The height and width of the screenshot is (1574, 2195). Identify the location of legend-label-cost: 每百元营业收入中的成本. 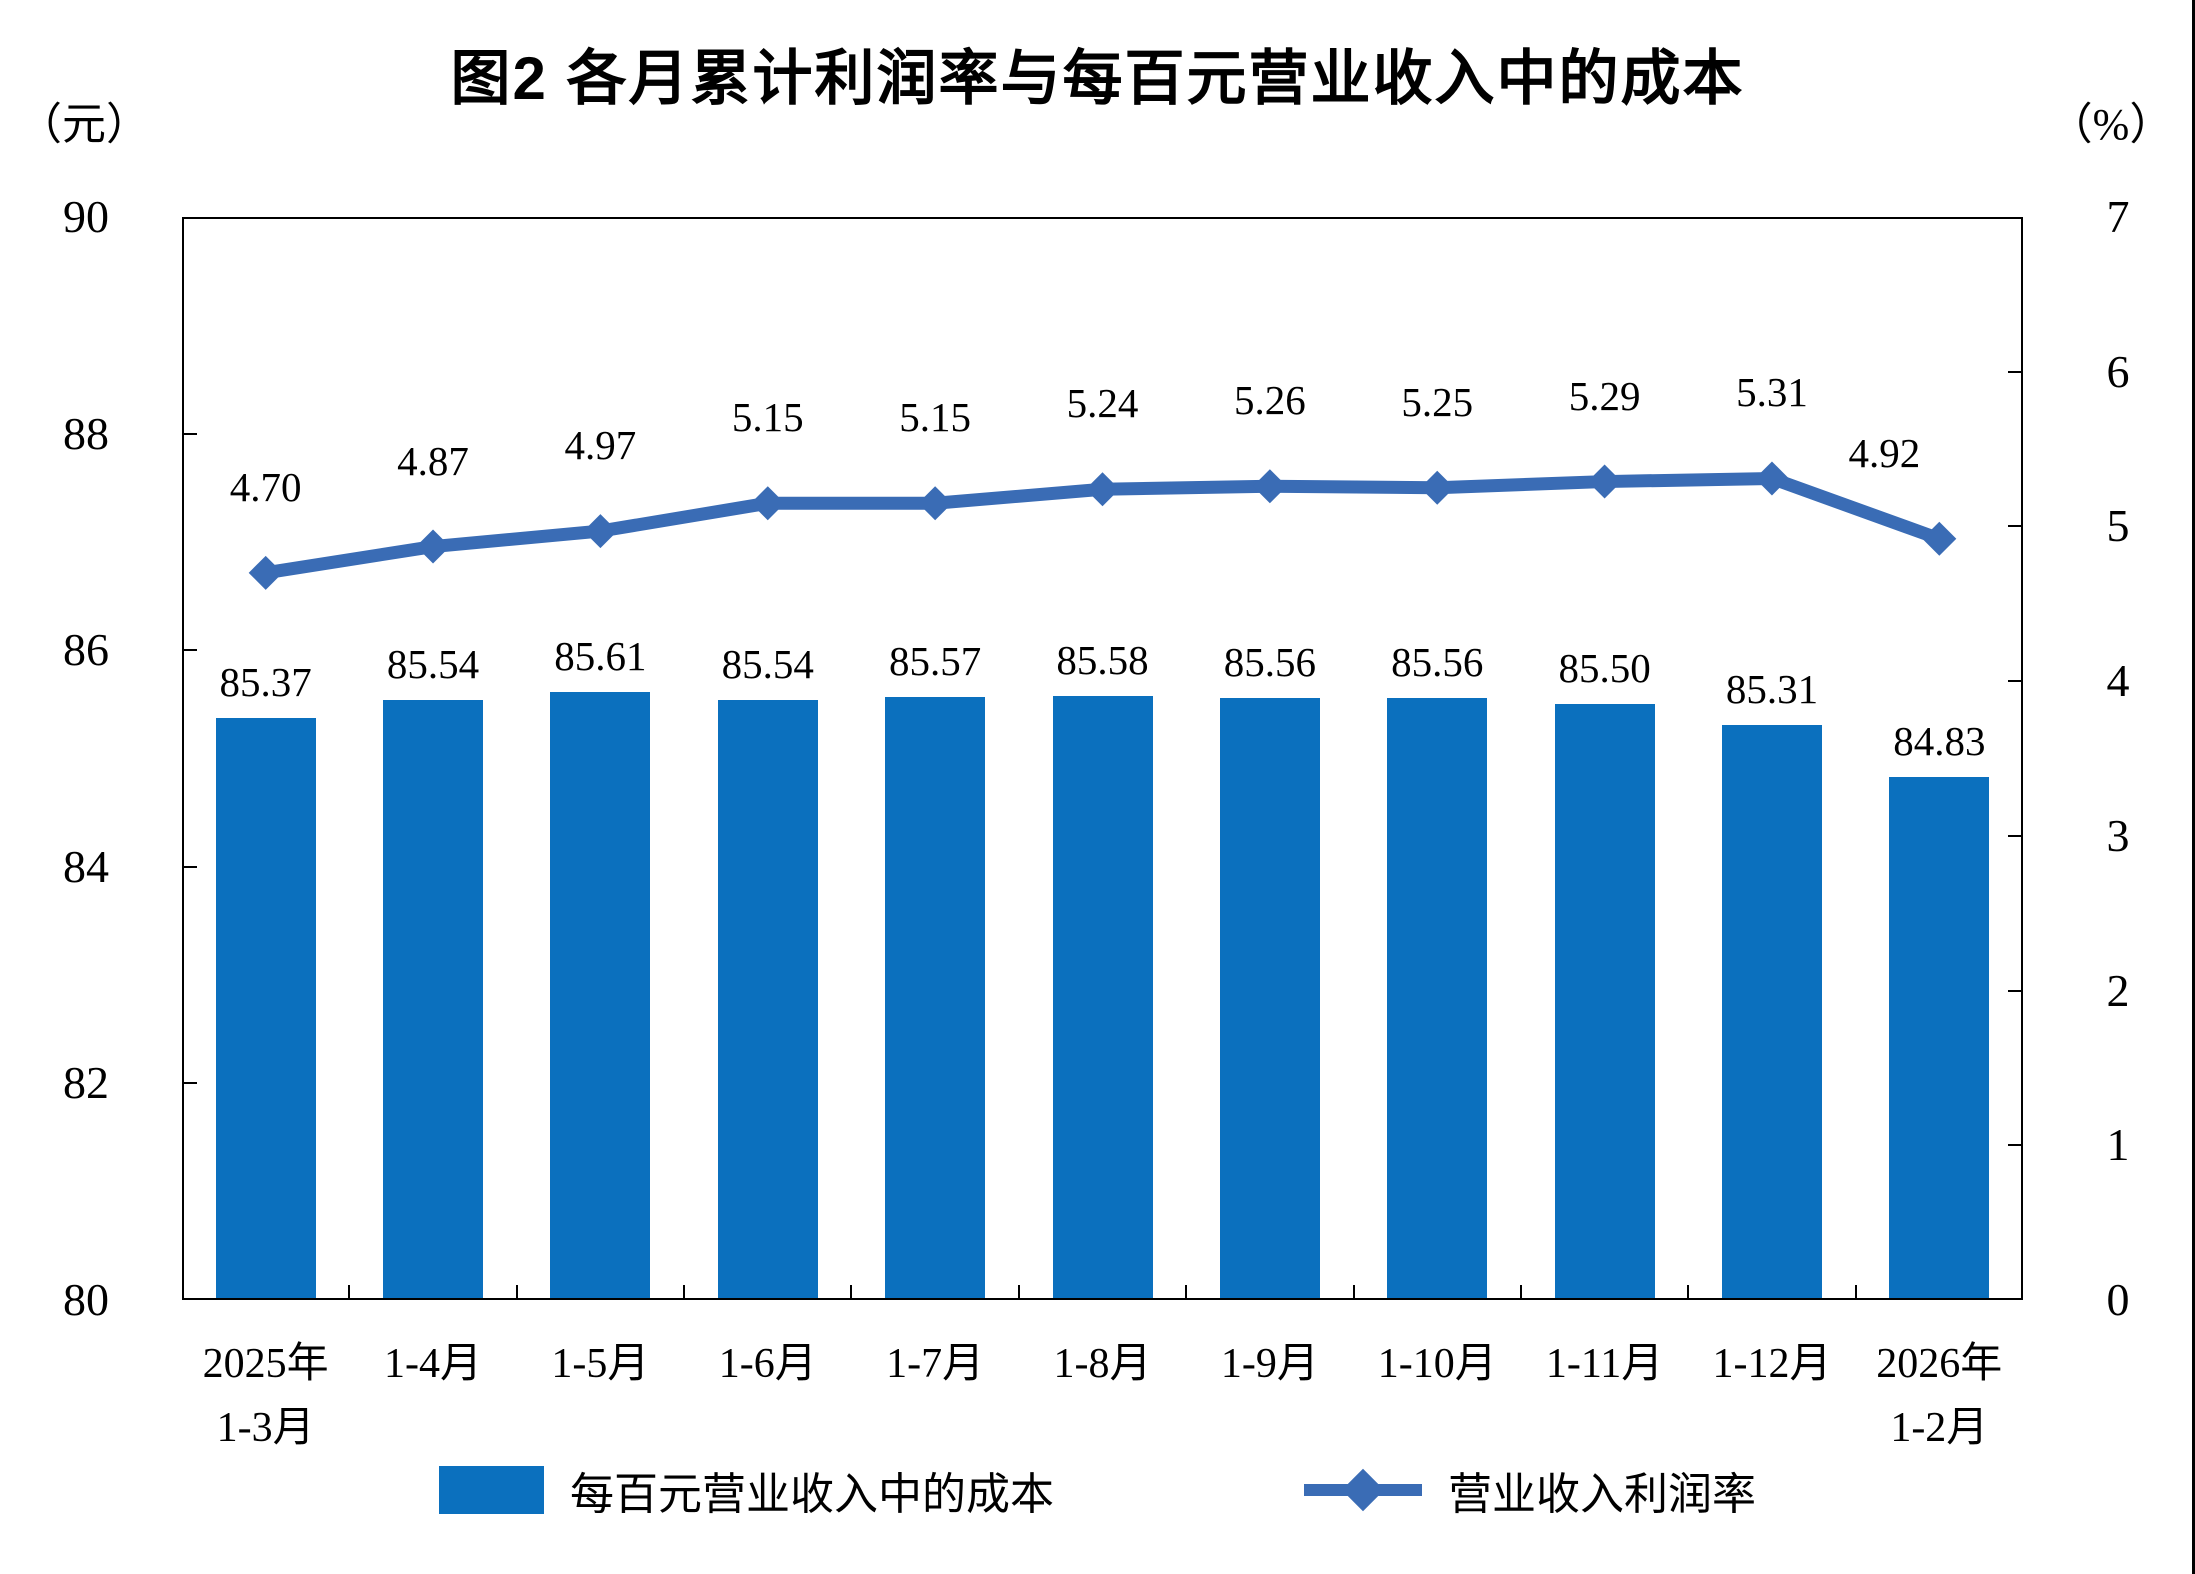
(812, 1494).